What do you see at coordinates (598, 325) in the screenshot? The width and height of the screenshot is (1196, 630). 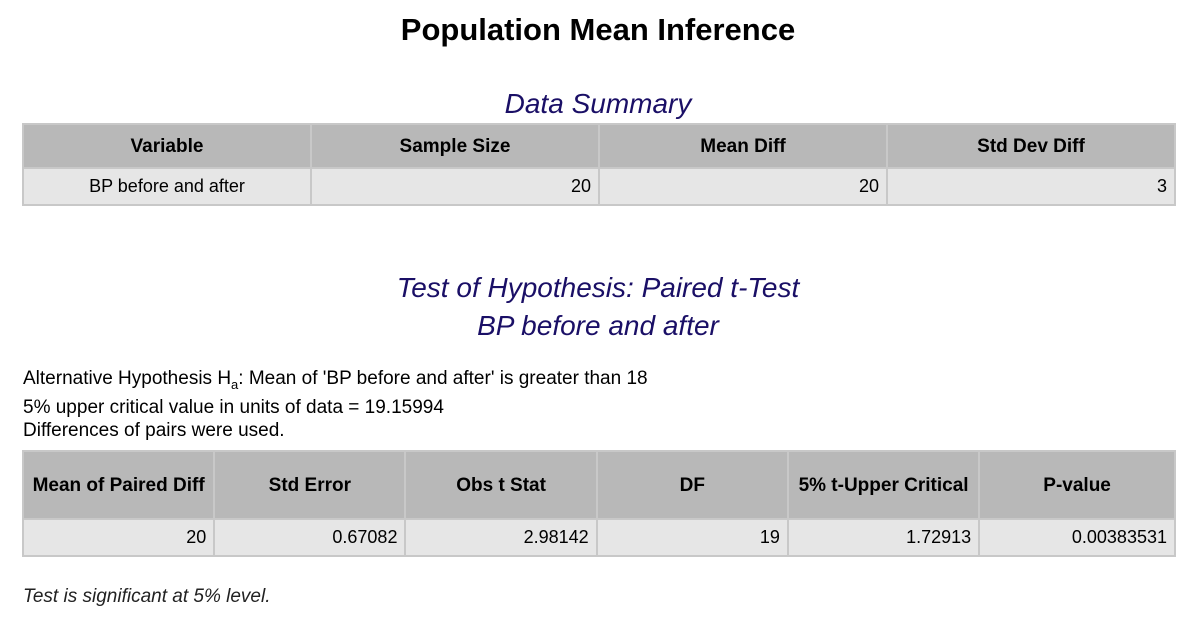 I see `test-subheading: BP before and after` at bounding box center [598, 325].